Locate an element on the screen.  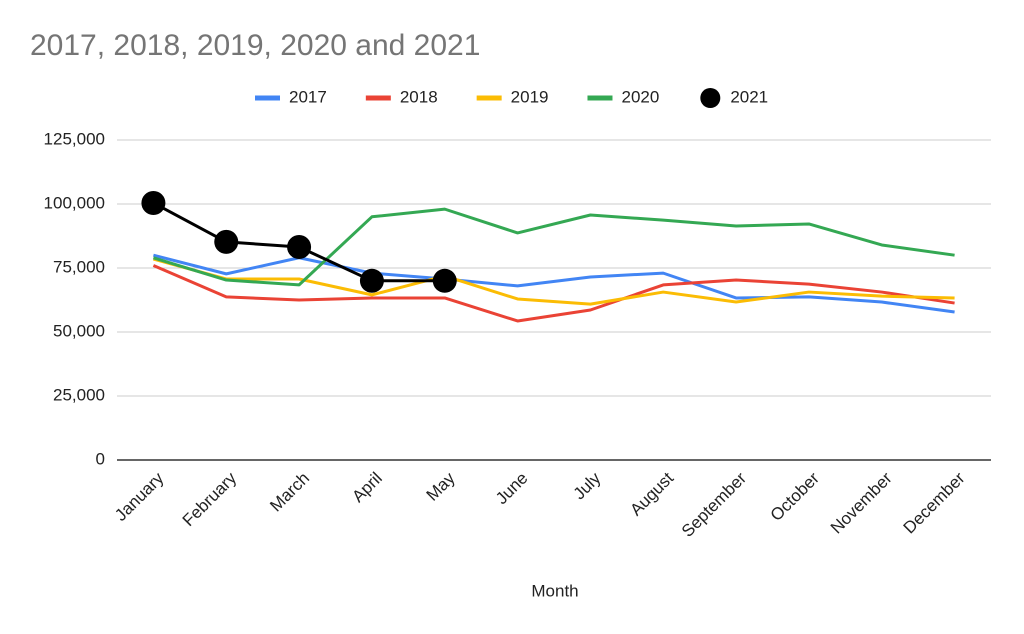
y-tick-label: 50,000 is located at coordinates (79, 330).